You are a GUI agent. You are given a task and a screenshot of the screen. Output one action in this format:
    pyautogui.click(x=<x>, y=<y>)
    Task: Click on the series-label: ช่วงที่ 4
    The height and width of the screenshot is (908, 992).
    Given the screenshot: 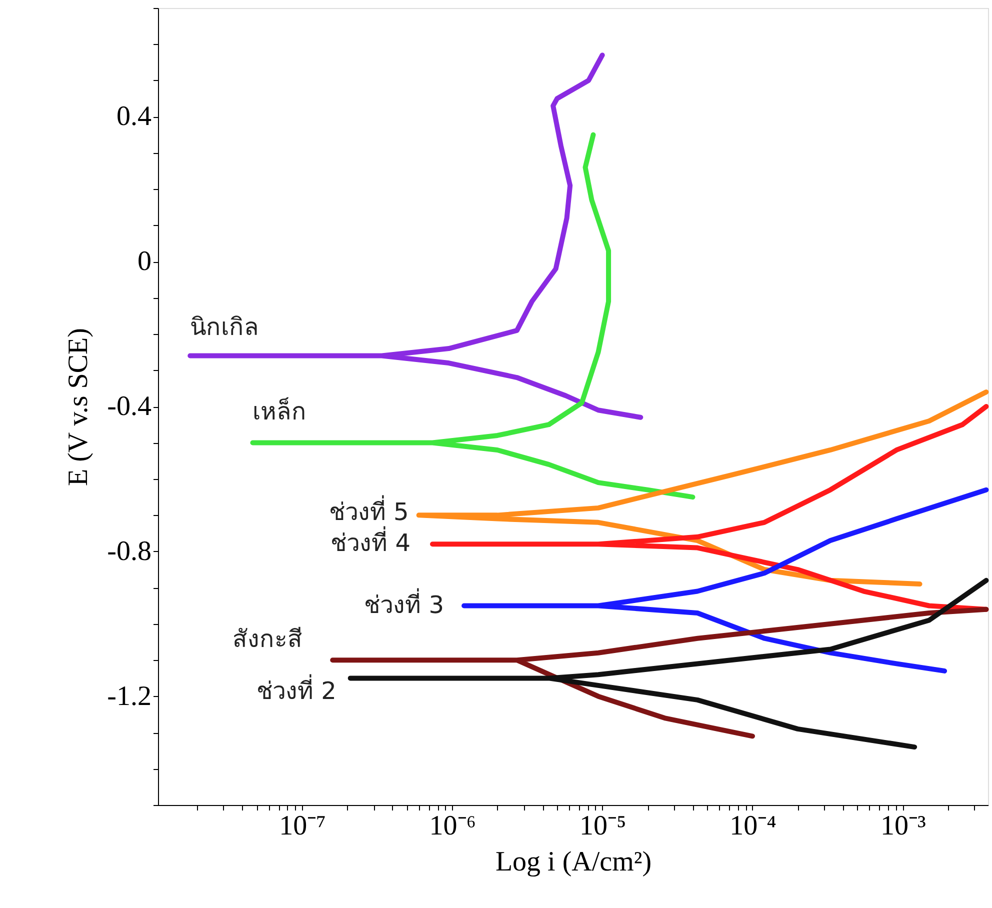 What is the action you would take?
    pyautogui.click(x=370, y=542)
    